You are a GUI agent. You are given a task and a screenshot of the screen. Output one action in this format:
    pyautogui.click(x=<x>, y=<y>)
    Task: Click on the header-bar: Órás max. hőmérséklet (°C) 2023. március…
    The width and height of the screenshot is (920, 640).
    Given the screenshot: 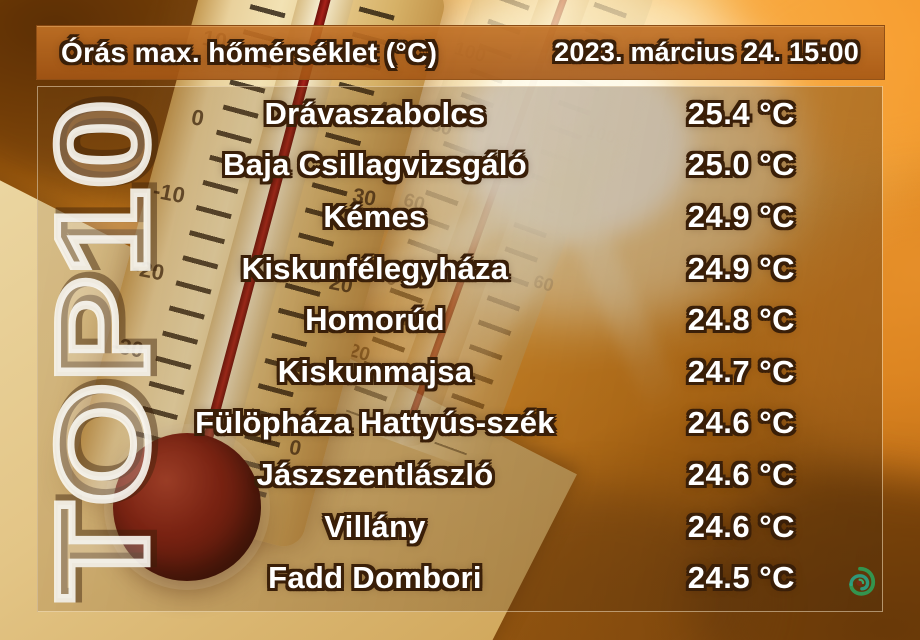 What is the action you would take?
    pyautogui.click(x=460, y=52)
    